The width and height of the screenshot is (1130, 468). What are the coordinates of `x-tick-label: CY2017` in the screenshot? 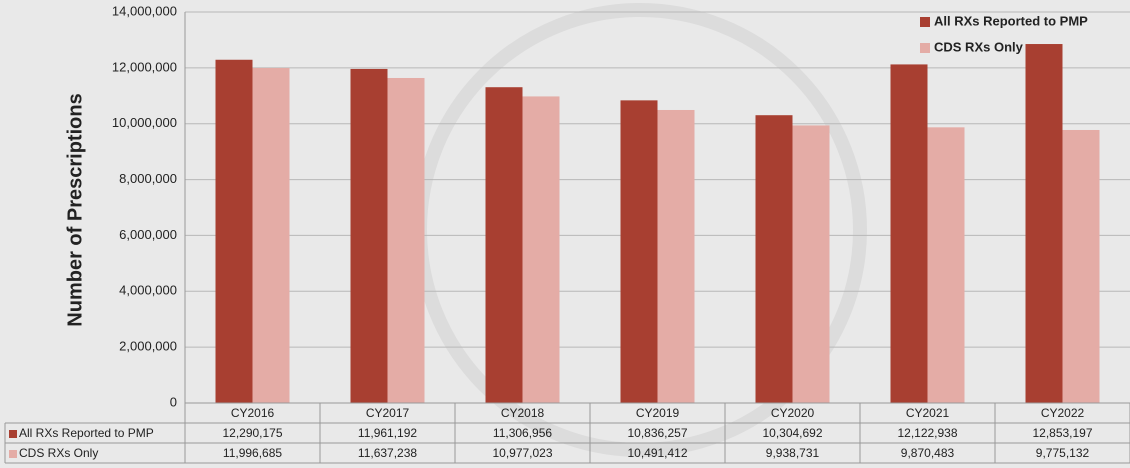 It's located at (388, 413).